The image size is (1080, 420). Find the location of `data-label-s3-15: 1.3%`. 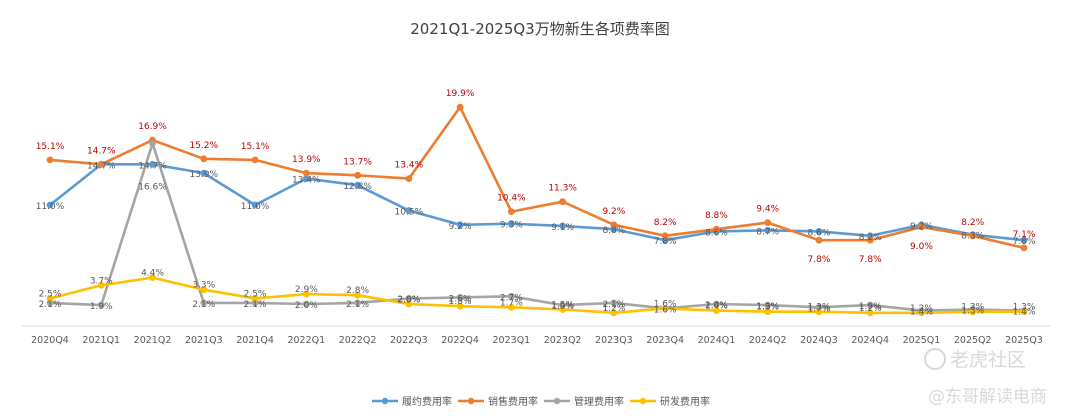

data-label-s3-15: 1.3% is located at coordinates (819, 308).